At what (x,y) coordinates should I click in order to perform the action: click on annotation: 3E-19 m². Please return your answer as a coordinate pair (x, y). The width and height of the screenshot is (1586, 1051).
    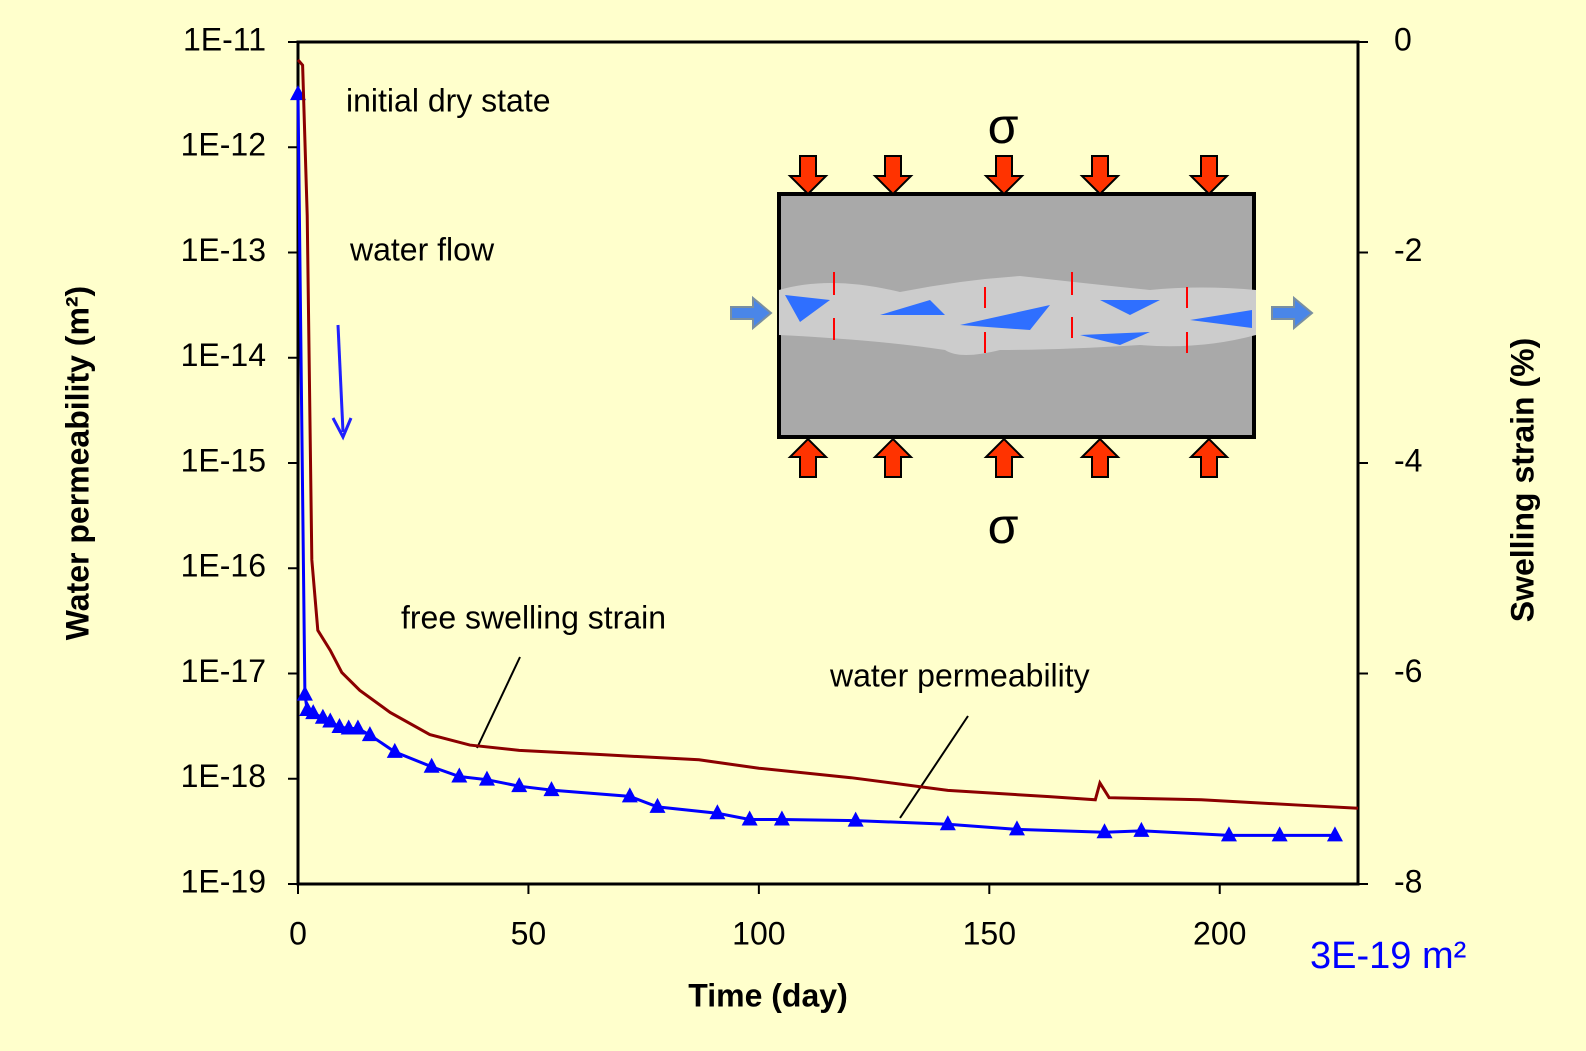
    Looking at the image, I should click on (1388, 956).